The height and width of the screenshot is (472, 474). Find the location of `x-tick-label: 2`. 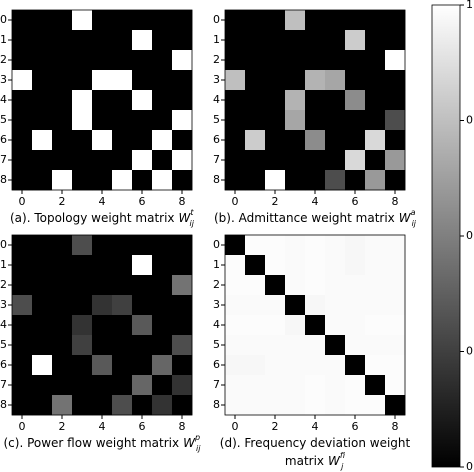

x-tick-label: 2 is located at coordinates (275, 426).